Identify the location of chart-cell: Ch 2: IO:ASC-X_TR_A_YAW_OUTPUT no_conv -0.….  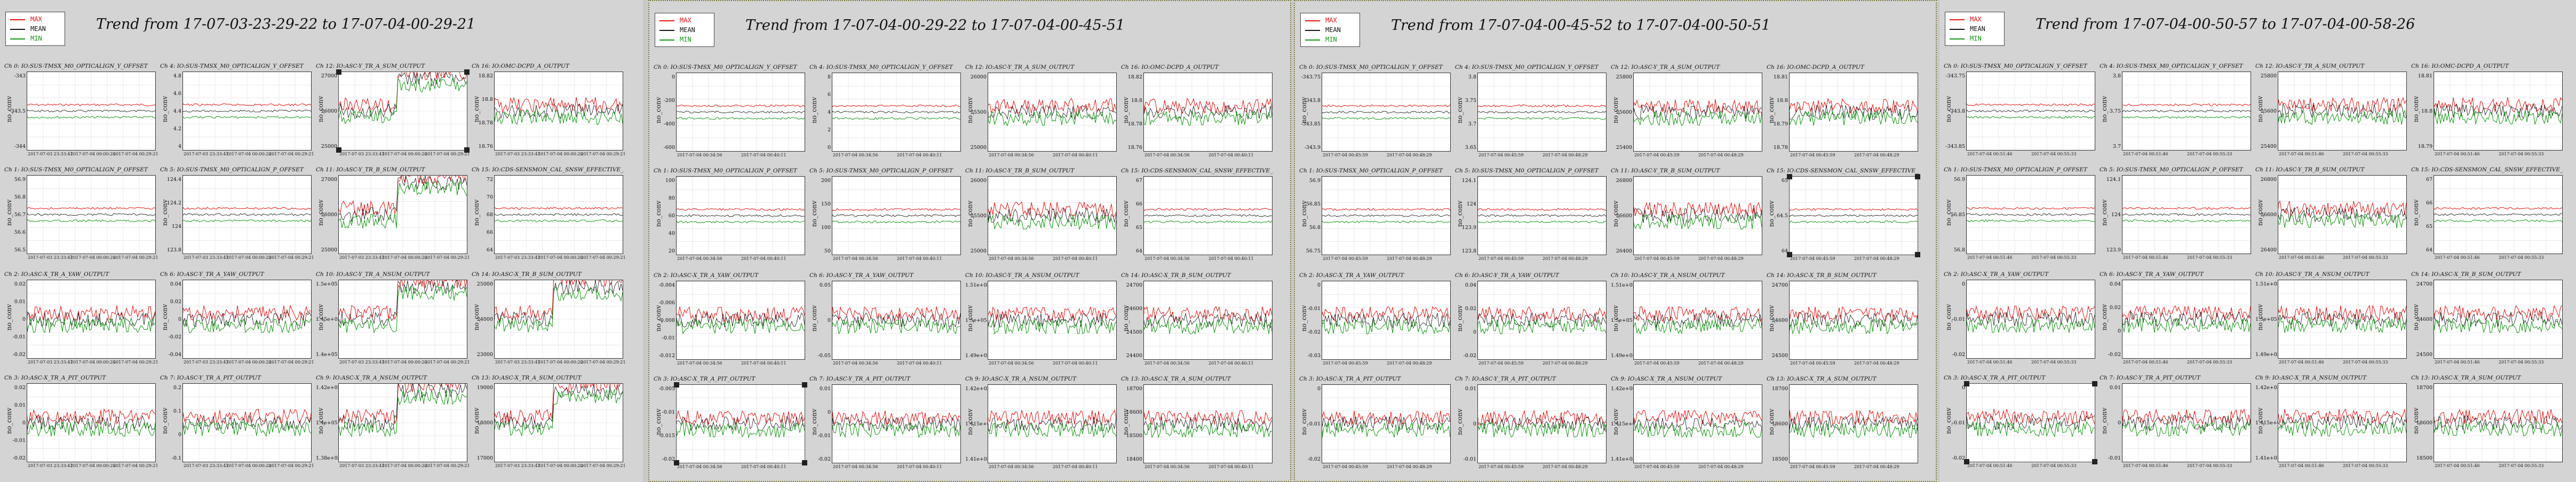
(730, 322).